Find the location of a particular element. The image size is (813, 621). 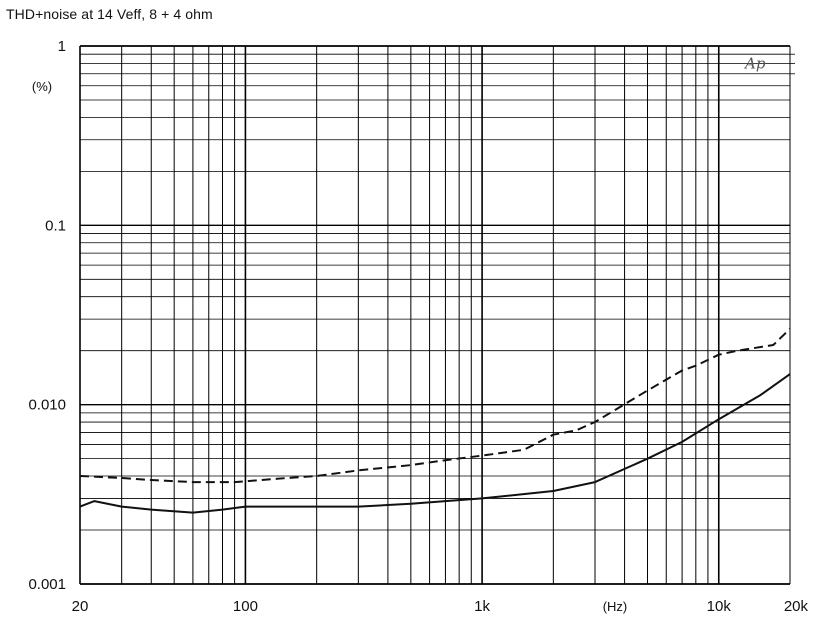

x-tick-label: 100 is located at coordinates (245, 606).